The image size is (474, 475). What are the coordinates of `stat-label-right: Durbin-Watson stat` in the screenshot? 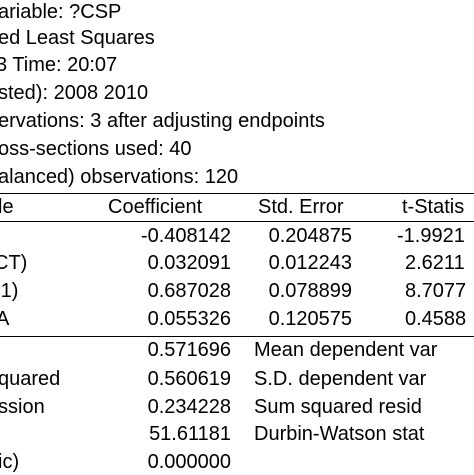 It's located at (339, 434).